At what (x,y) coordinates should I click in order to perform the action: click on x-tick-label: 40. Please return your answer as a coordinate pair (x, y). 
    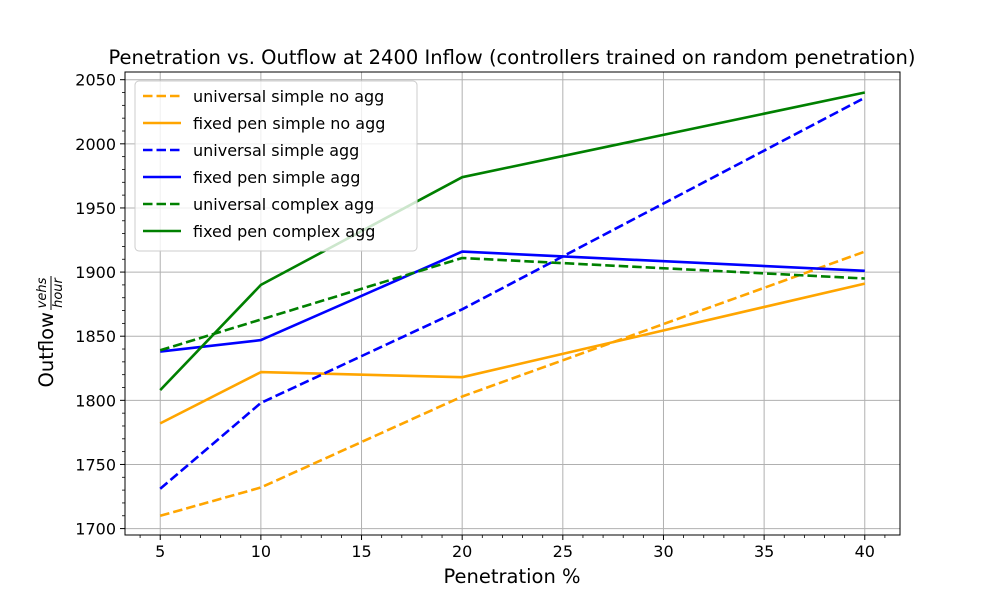
    Looking at the image, I should click on (865, 551).